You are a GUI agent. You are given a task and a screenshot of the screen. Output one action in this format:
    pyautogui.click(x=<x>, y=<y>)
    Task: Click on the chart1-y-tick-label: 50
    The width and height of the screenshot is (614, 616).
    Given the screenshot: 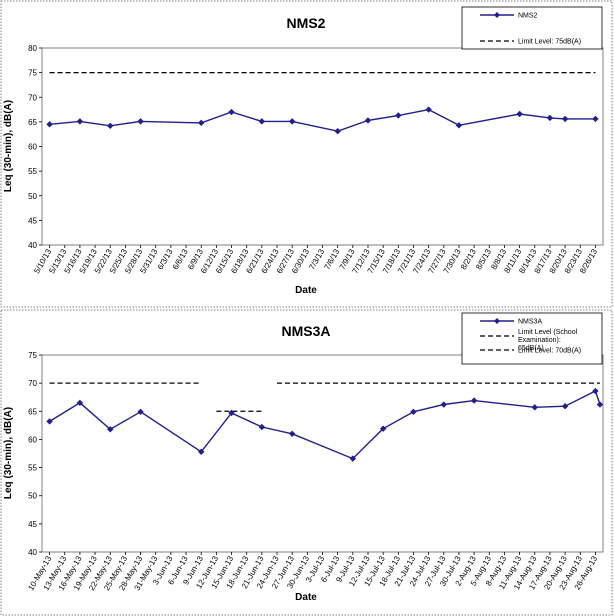 What is the action you would take?
    pyautogui.click(x=32, y=196)
    